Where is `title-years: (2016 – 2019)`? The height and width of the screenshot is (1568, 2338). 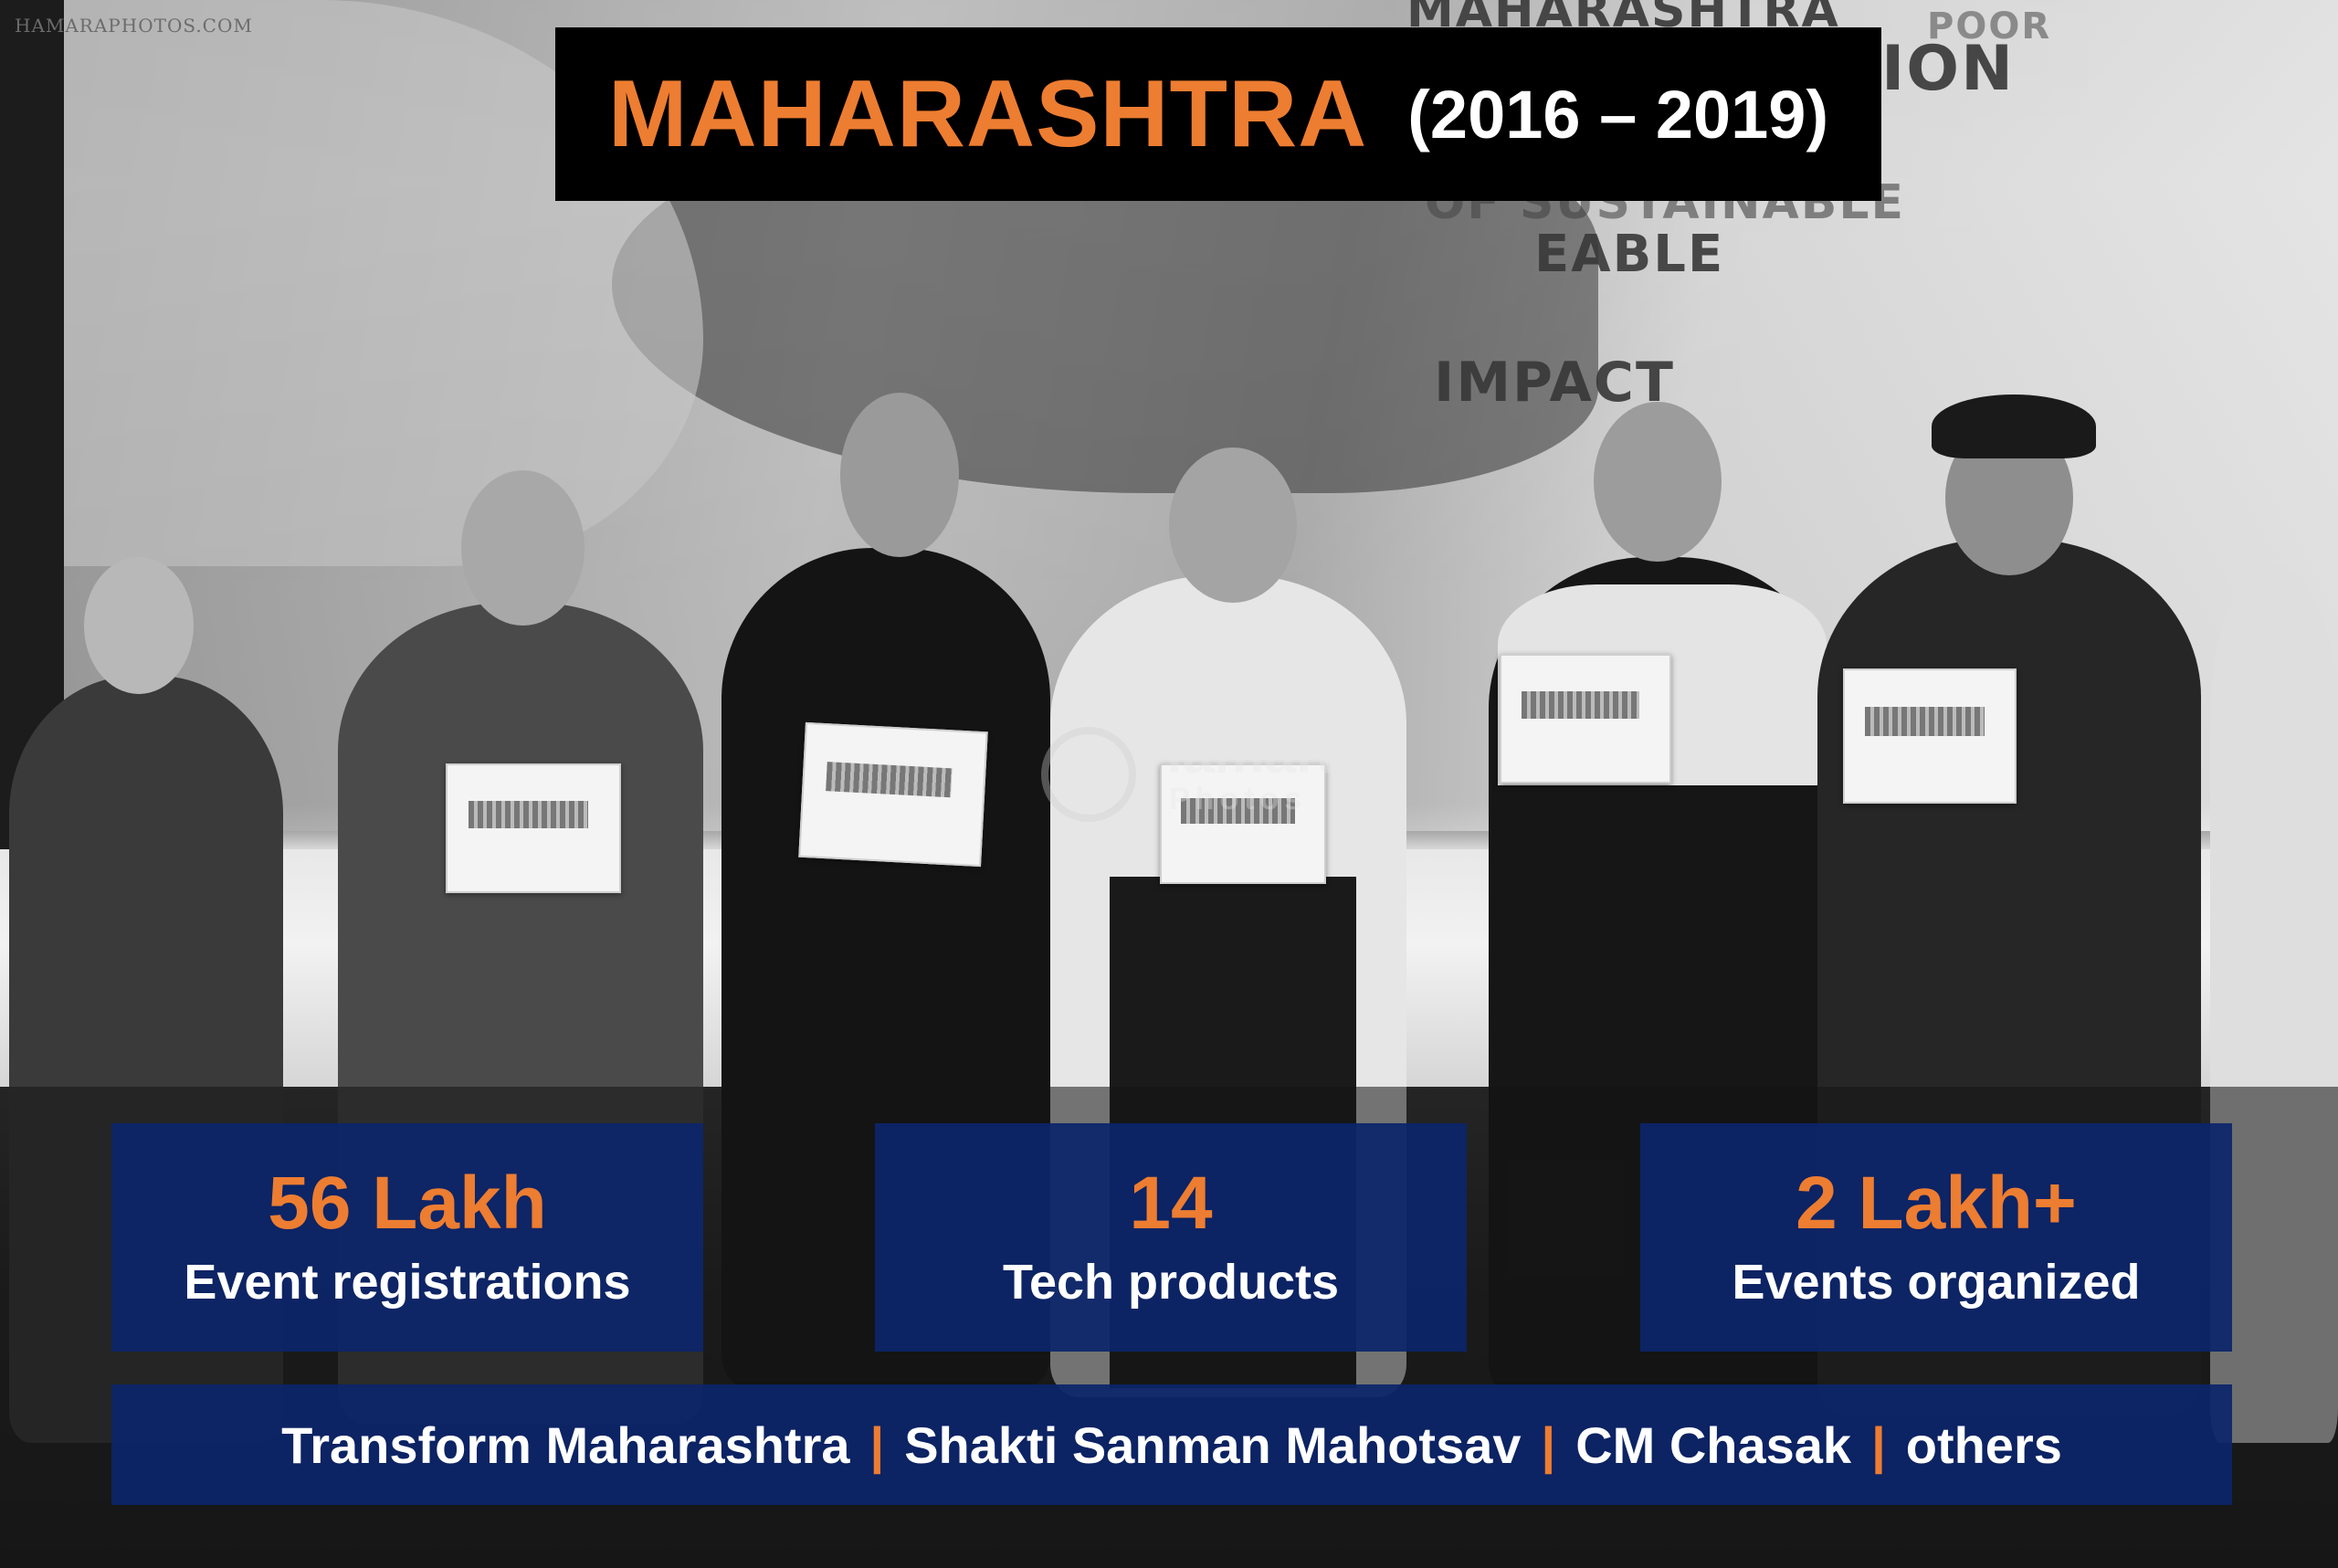 title-years: (2016 – 2019) is located at coordinates (1618, 114).